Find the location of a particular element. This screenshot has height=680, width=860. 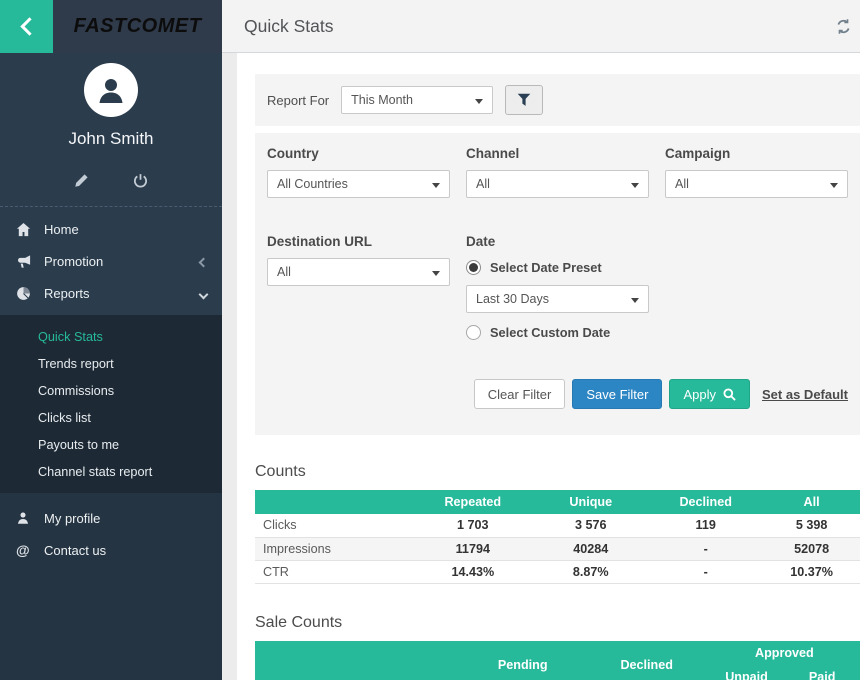

sidebar-item-my-profile: My profile is located at coordinates (111, 518).